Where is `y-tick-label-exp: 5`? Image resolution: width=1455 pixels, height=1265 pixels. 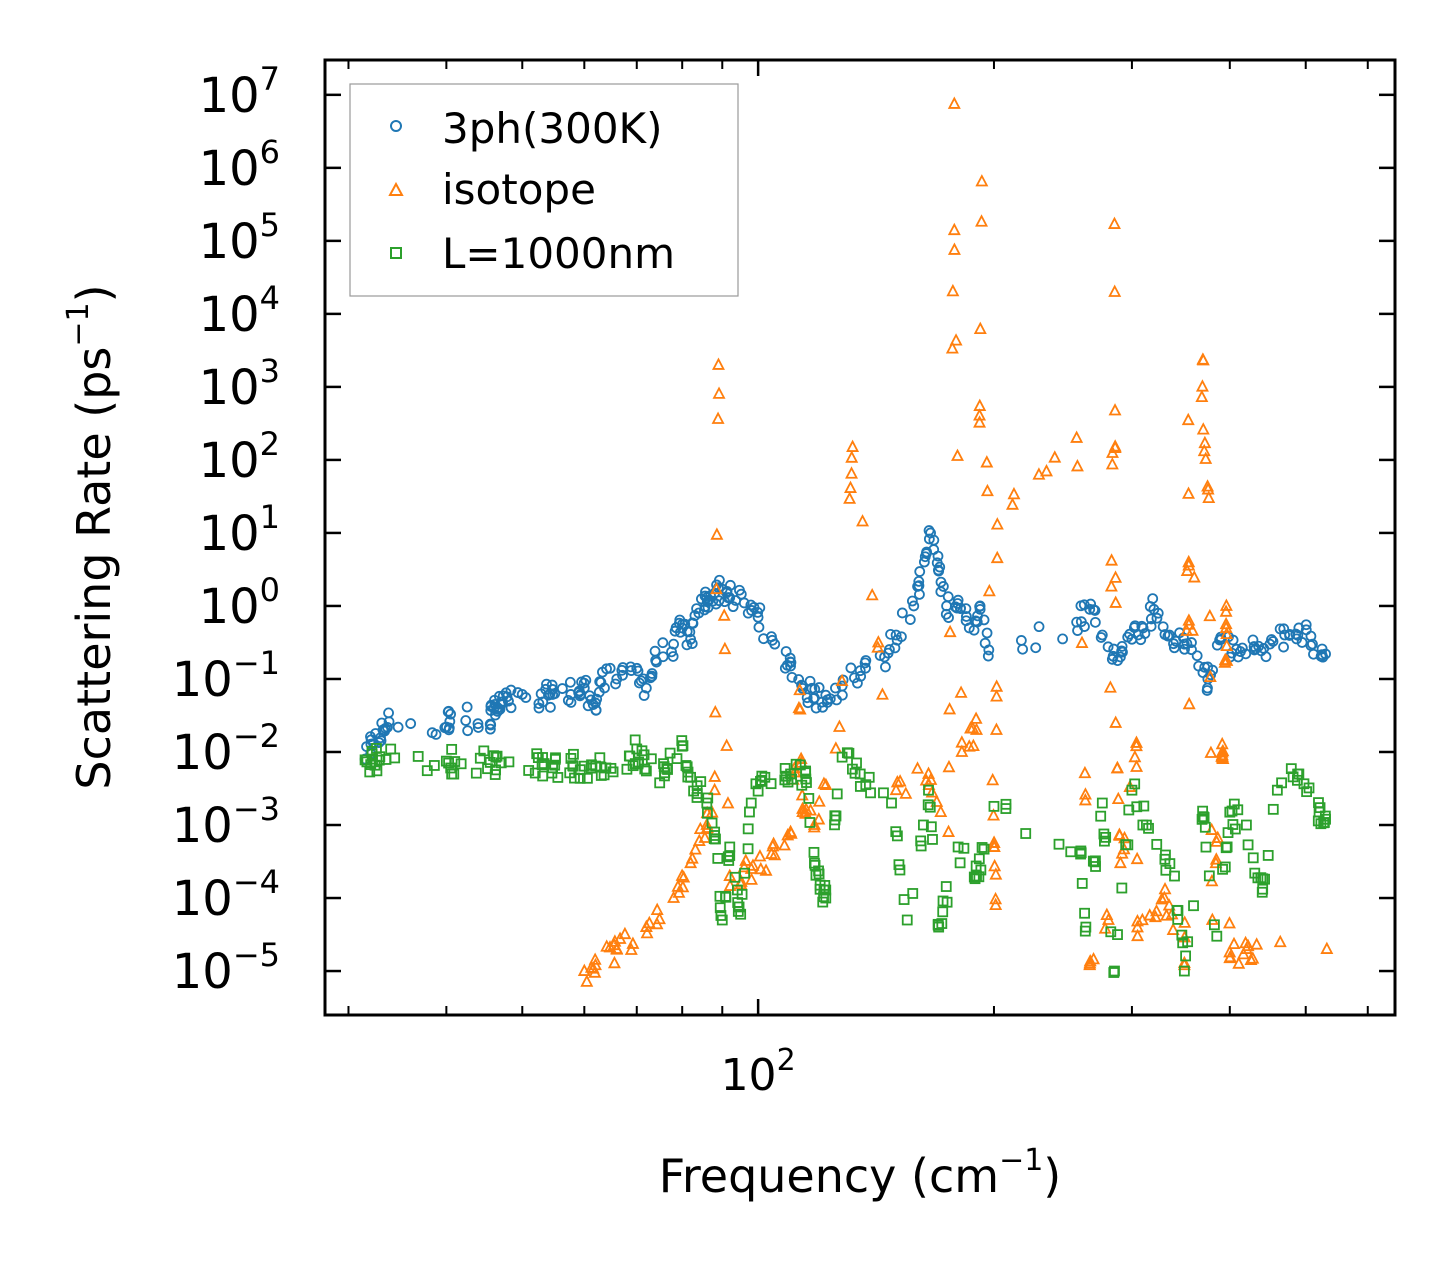
y-tick-label-exp: 5 is located at coordinates (270, 225).